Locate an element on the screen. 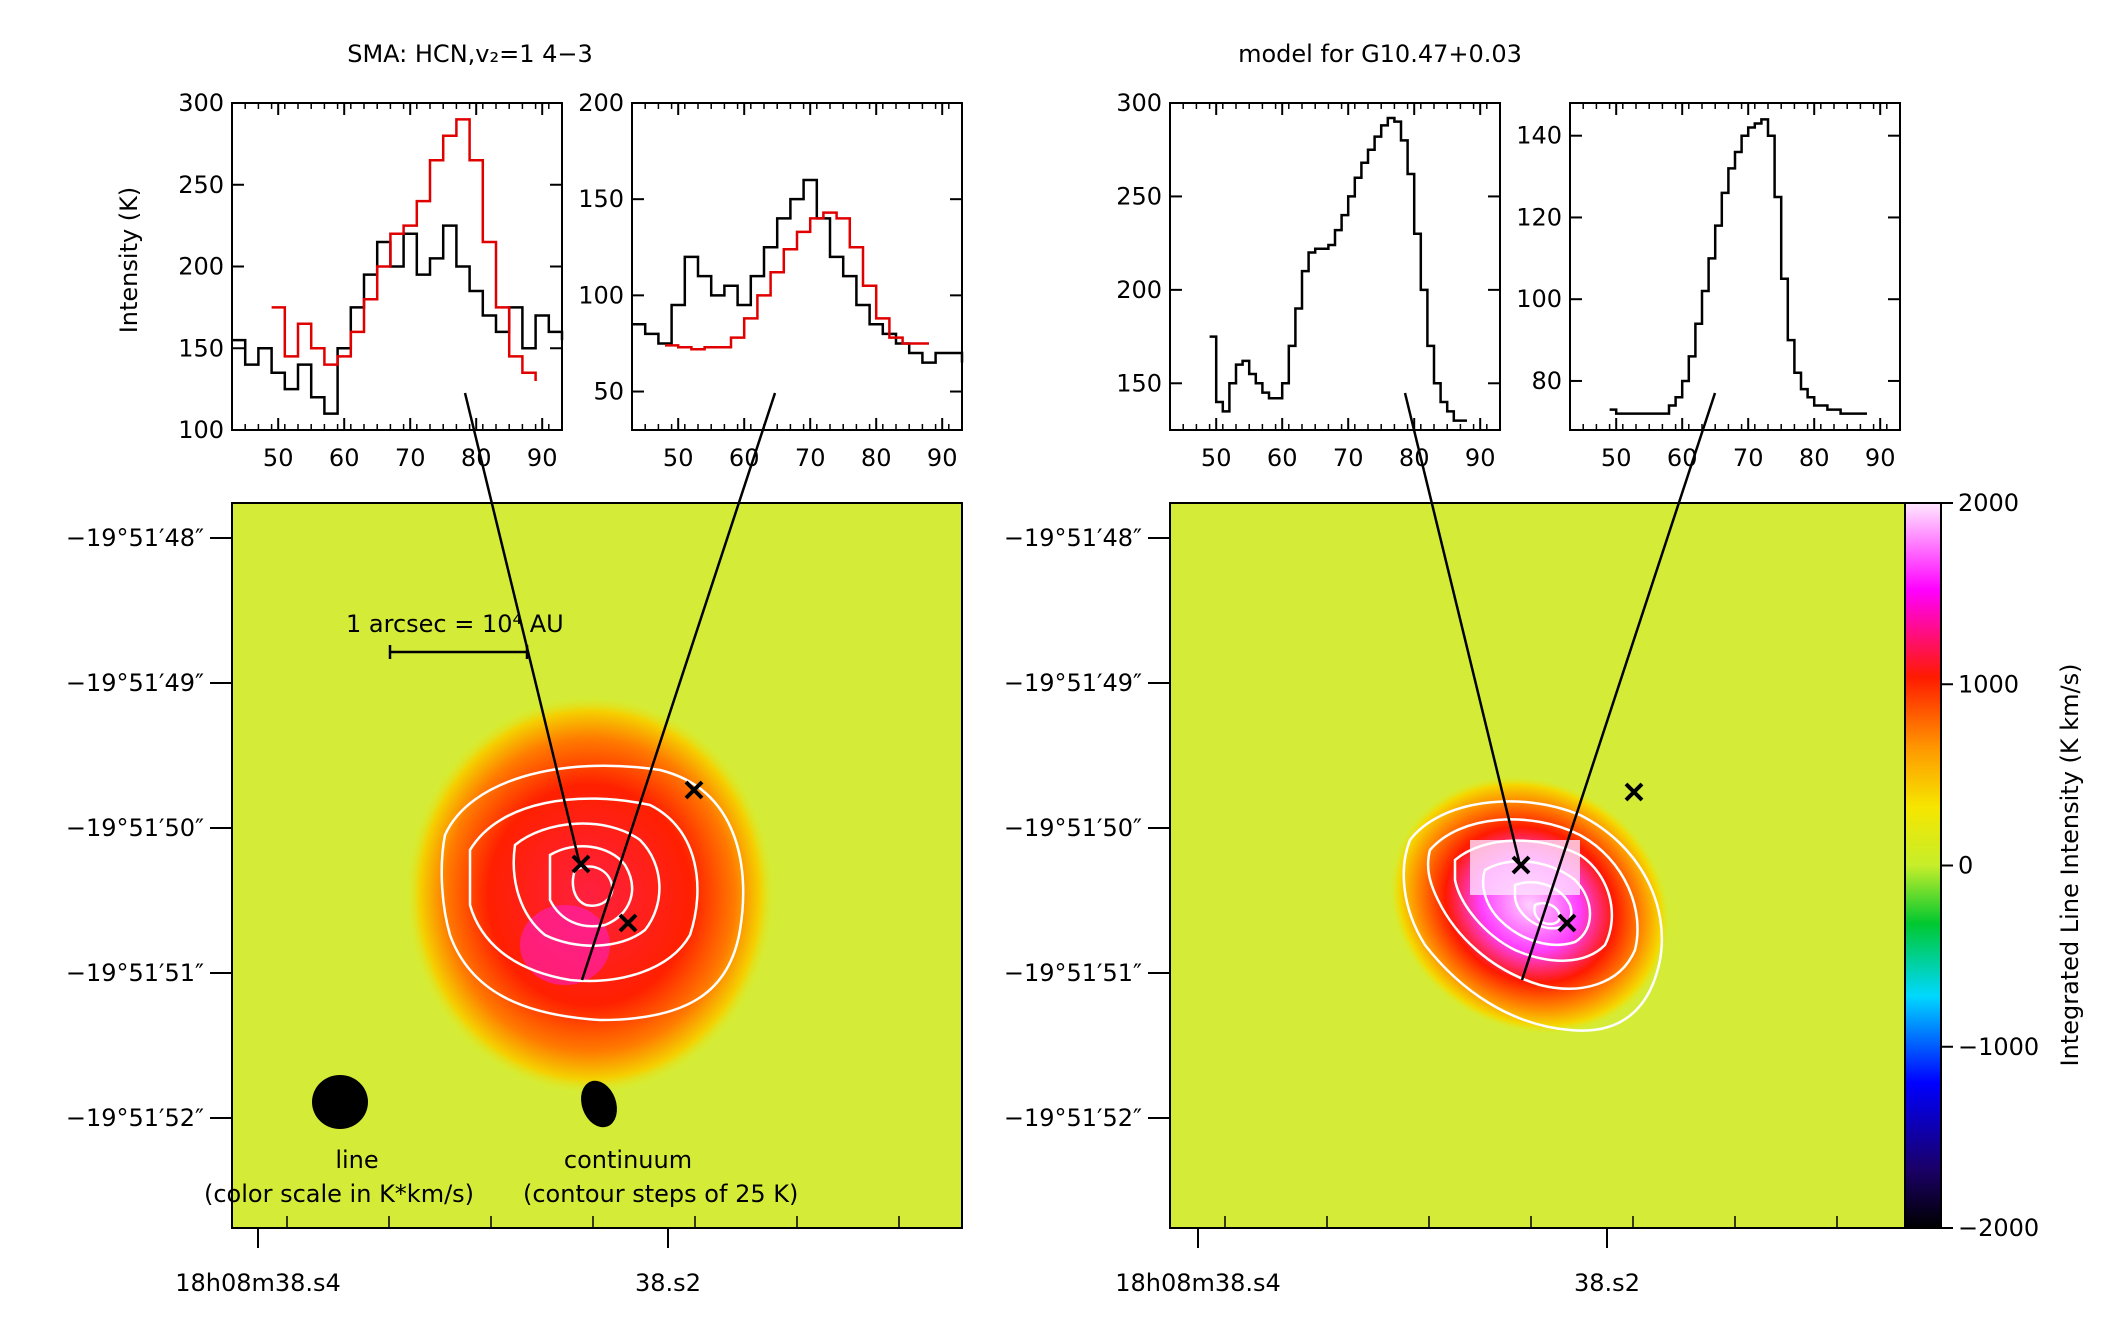 Image resolution: width=2127 pixels, height=1317 pixels. left-pointer-lines is located at coordinates (620, 686).